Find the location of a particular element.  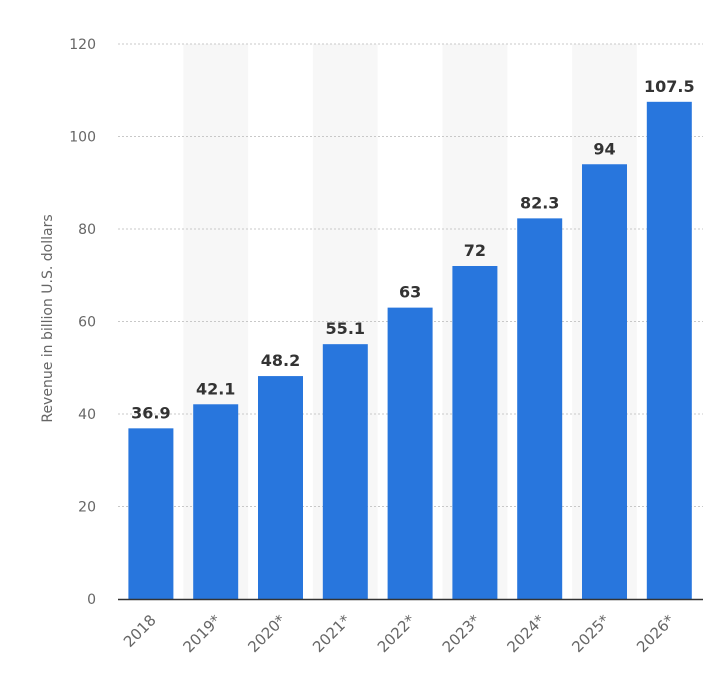

x-tick-label: 2023* is located at coordinates (461, 633).